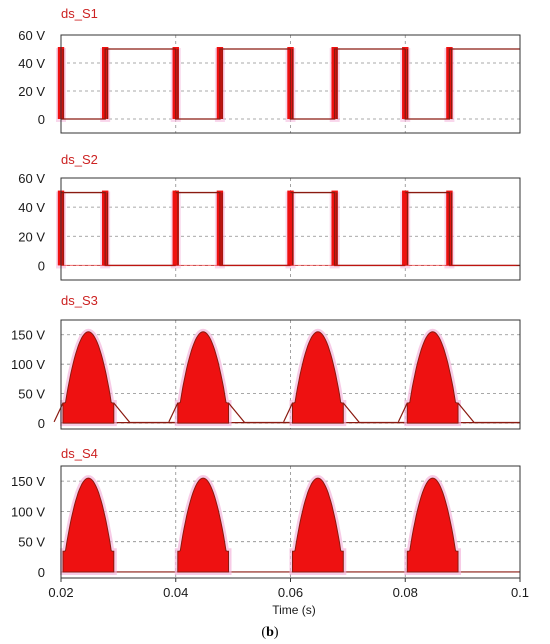 The image size is (550, 644). Describe the element at coordinates (79, 300) in the screenshot. I see `panel-title: ds_S3` at that location.